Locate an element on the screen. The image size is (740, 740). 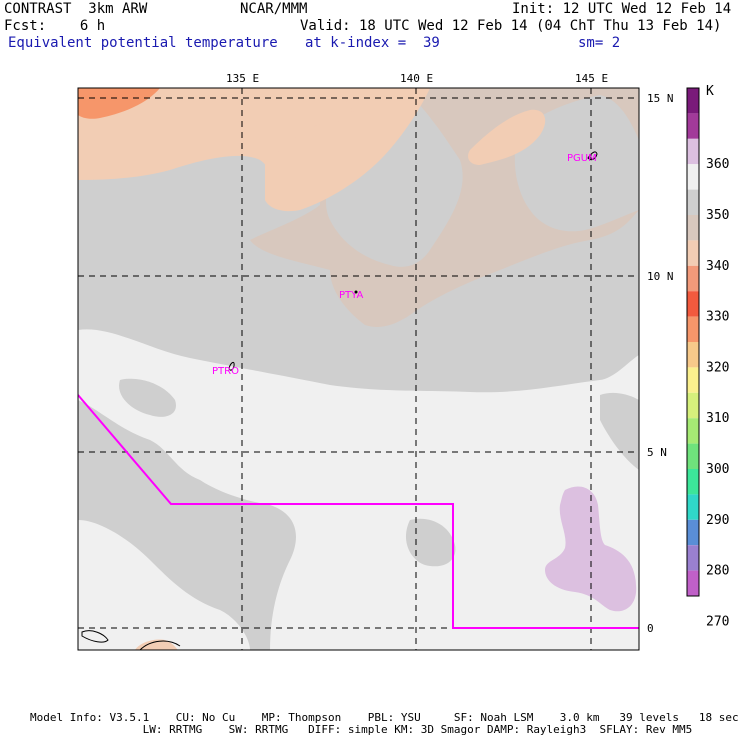
colorbar-tick-label: 270 is located at coordinates (717, 621).